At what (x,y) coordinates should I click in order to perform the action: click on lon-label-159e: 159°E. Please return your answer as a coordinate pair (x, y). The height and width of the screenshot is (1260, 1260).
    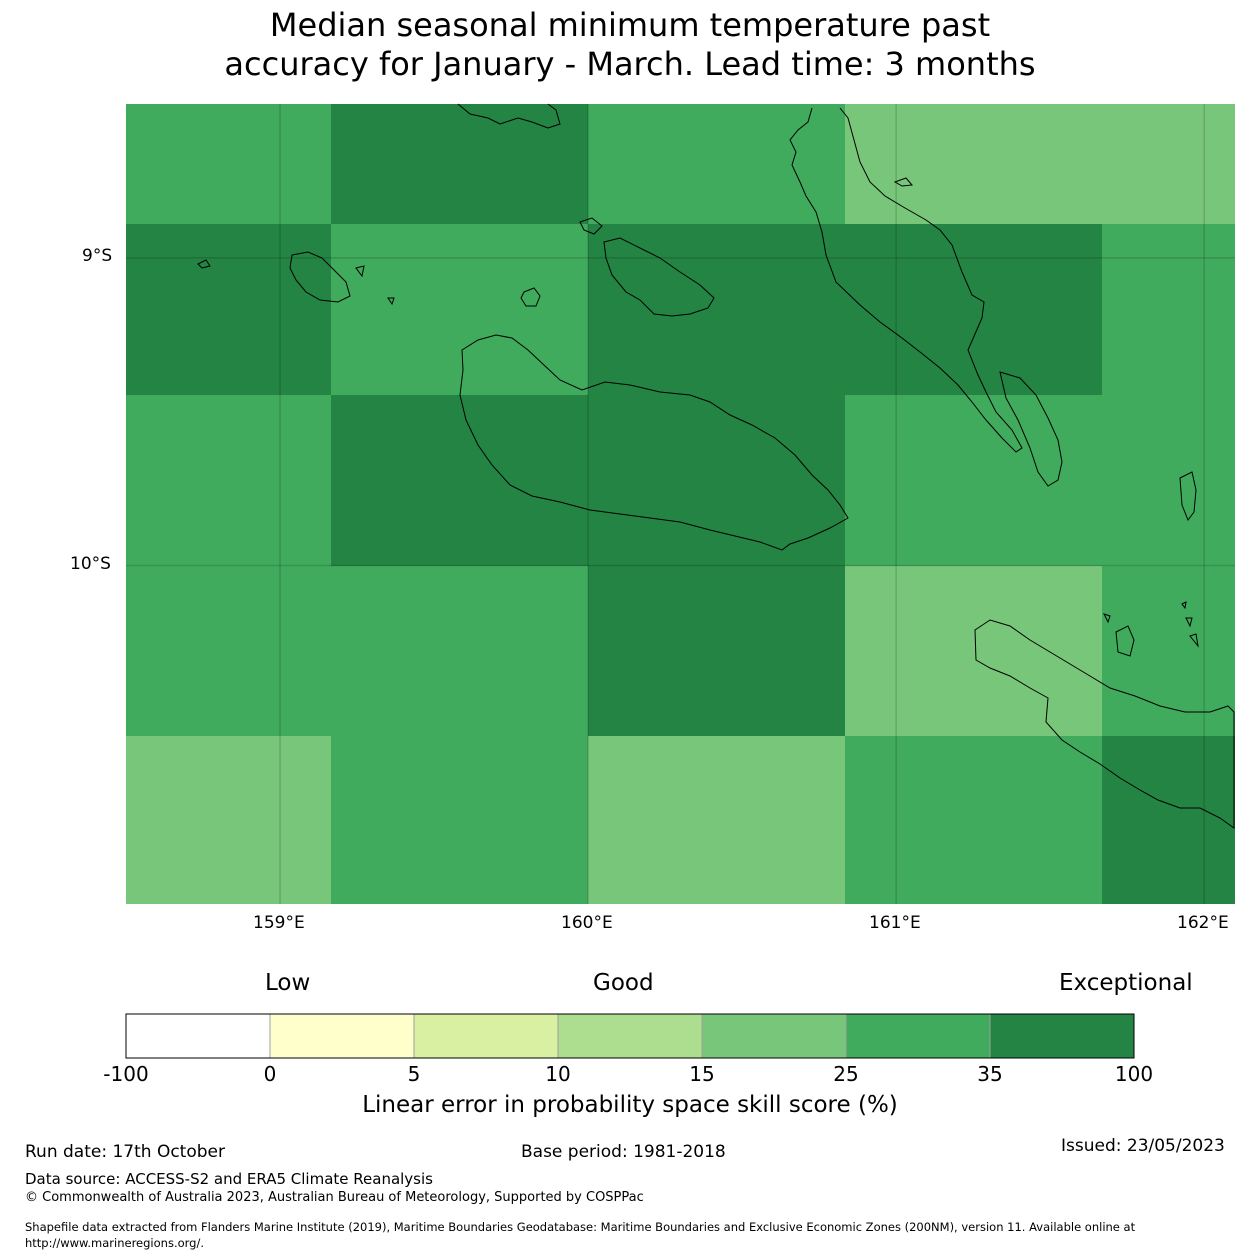
    Looking at the image, I should click on (279, 923).